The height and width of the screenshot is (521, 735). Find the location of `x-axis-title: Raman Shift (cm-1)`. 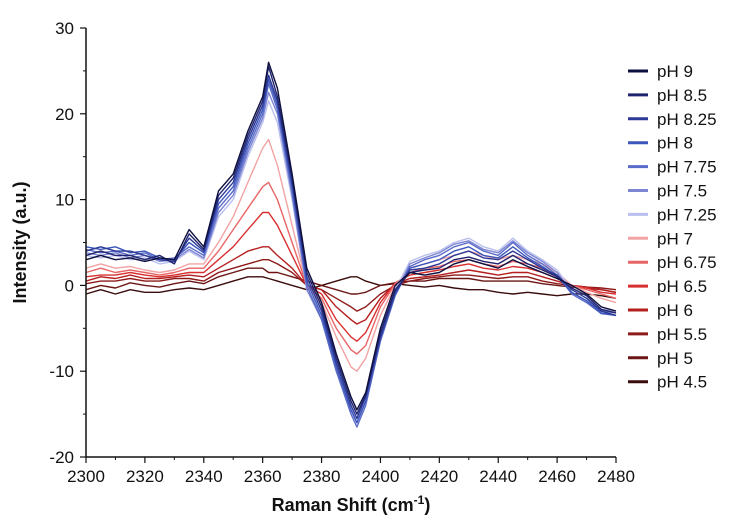

x-axis-title: Raman Shift (cm-1) is located at coordinates (351, 504).